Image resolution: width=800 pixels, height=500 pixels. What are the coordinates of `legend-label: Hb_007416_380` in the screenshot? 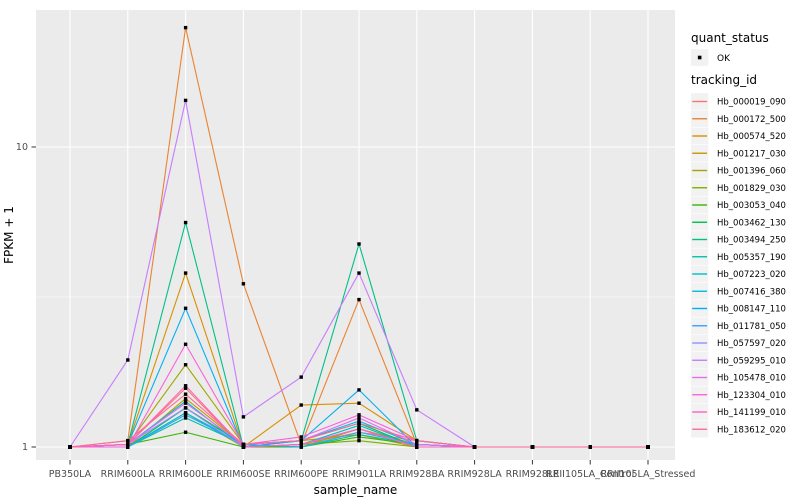 It's located at (751, 292).